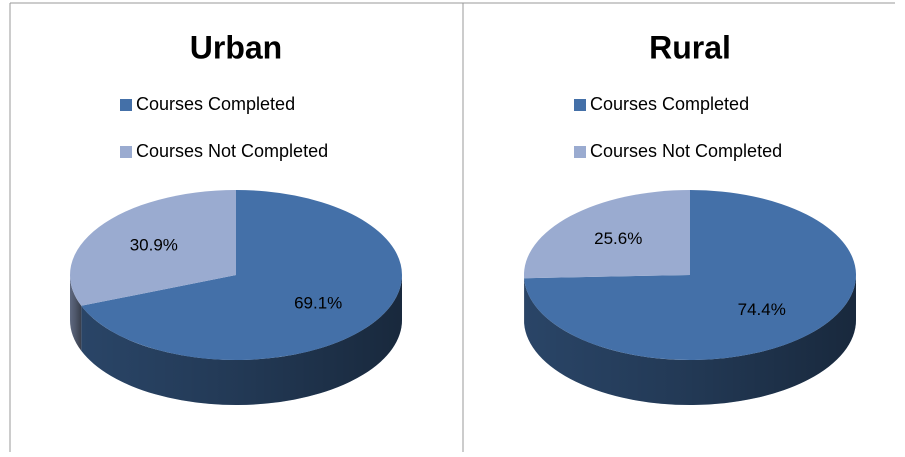 This screenshot has width=905, height=457. I want to click on data-label: 74.4%, so click(762, 309).